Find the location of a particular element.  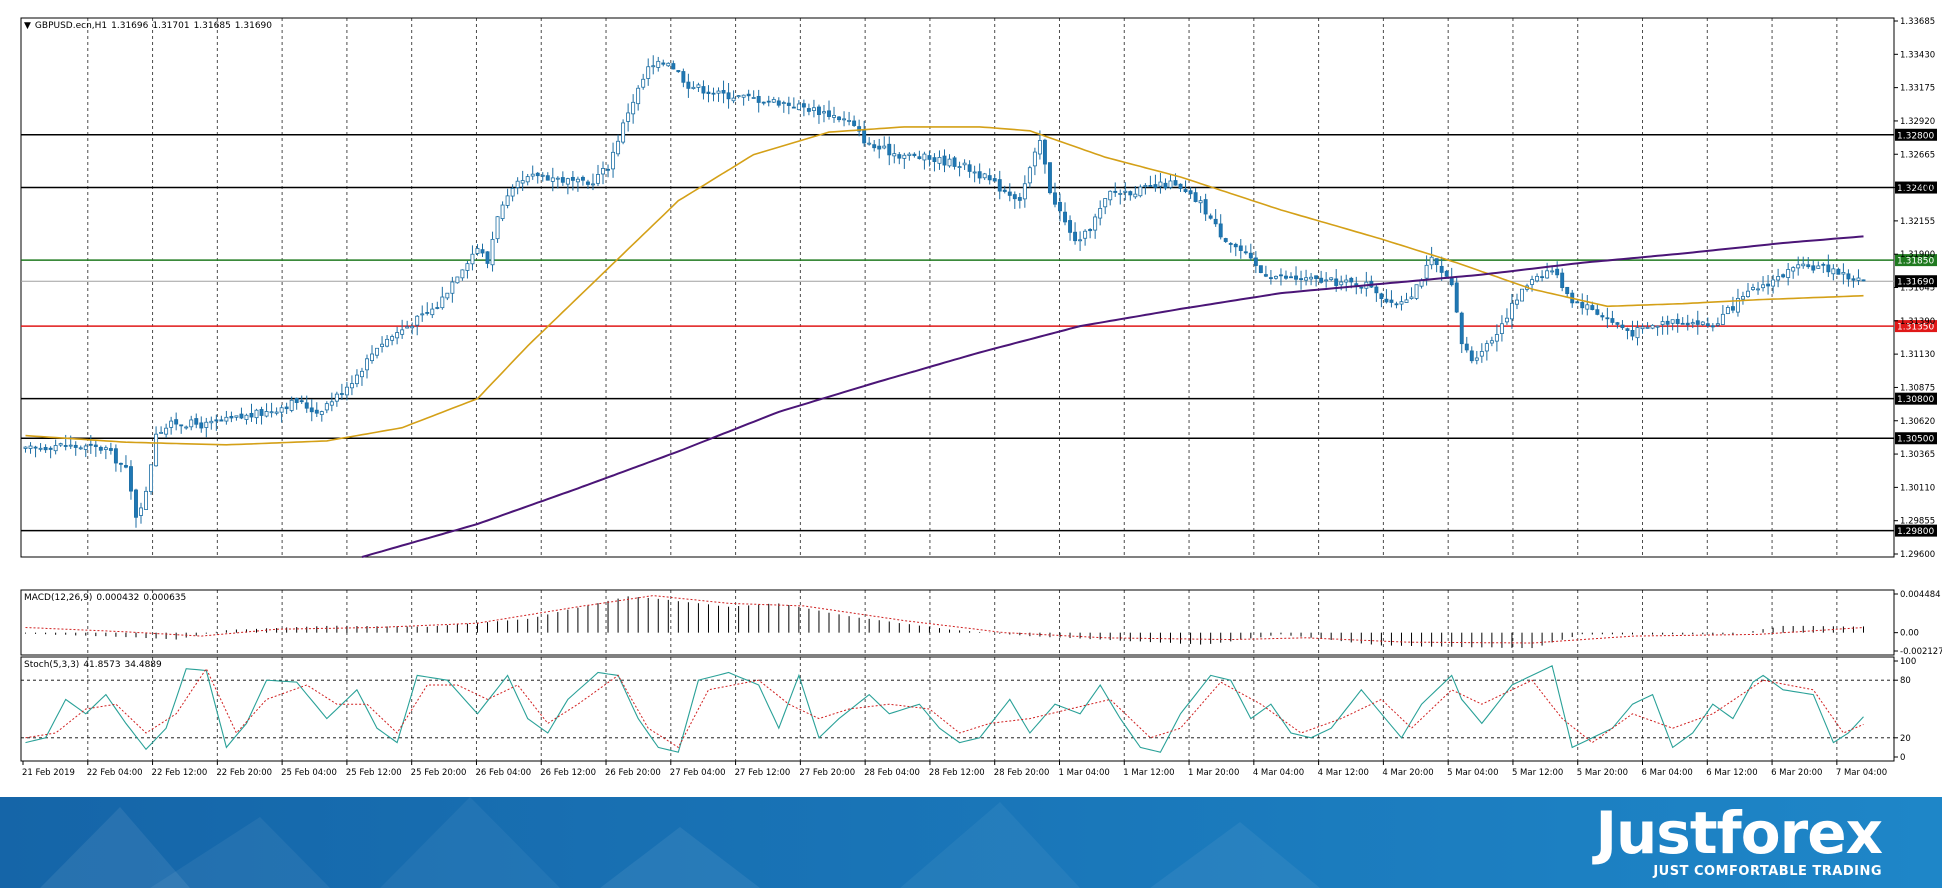

x-tick-label: 27 Feb 12:00 is located at coordinates (763, 773).